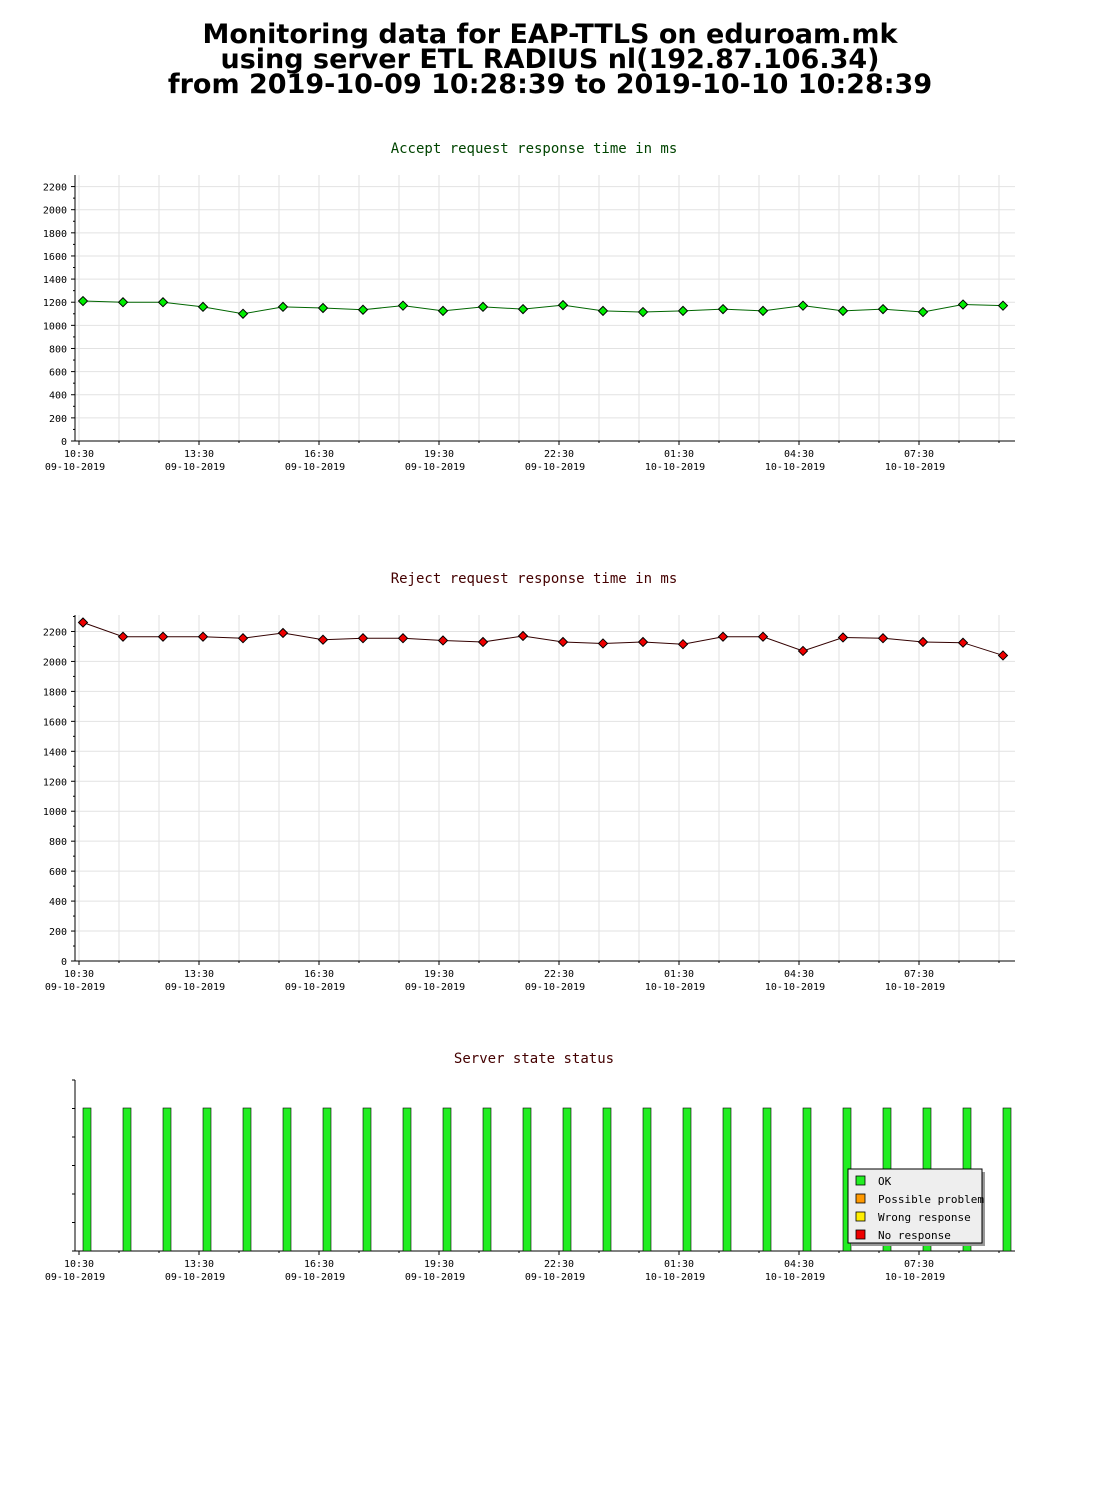  What do you see at coordinates (55, 234) in the screenshot?
I see `y-tick-label: 1800` at bounding box center [55, 234].